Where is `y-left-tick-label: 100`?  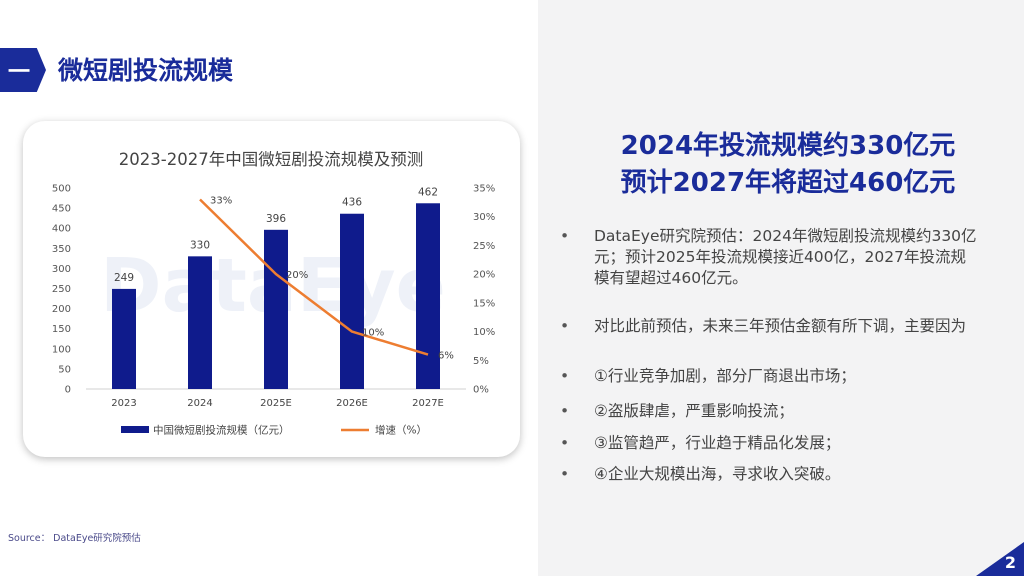
y-left-tick-label: 100 is located at coordinates (61, 349).